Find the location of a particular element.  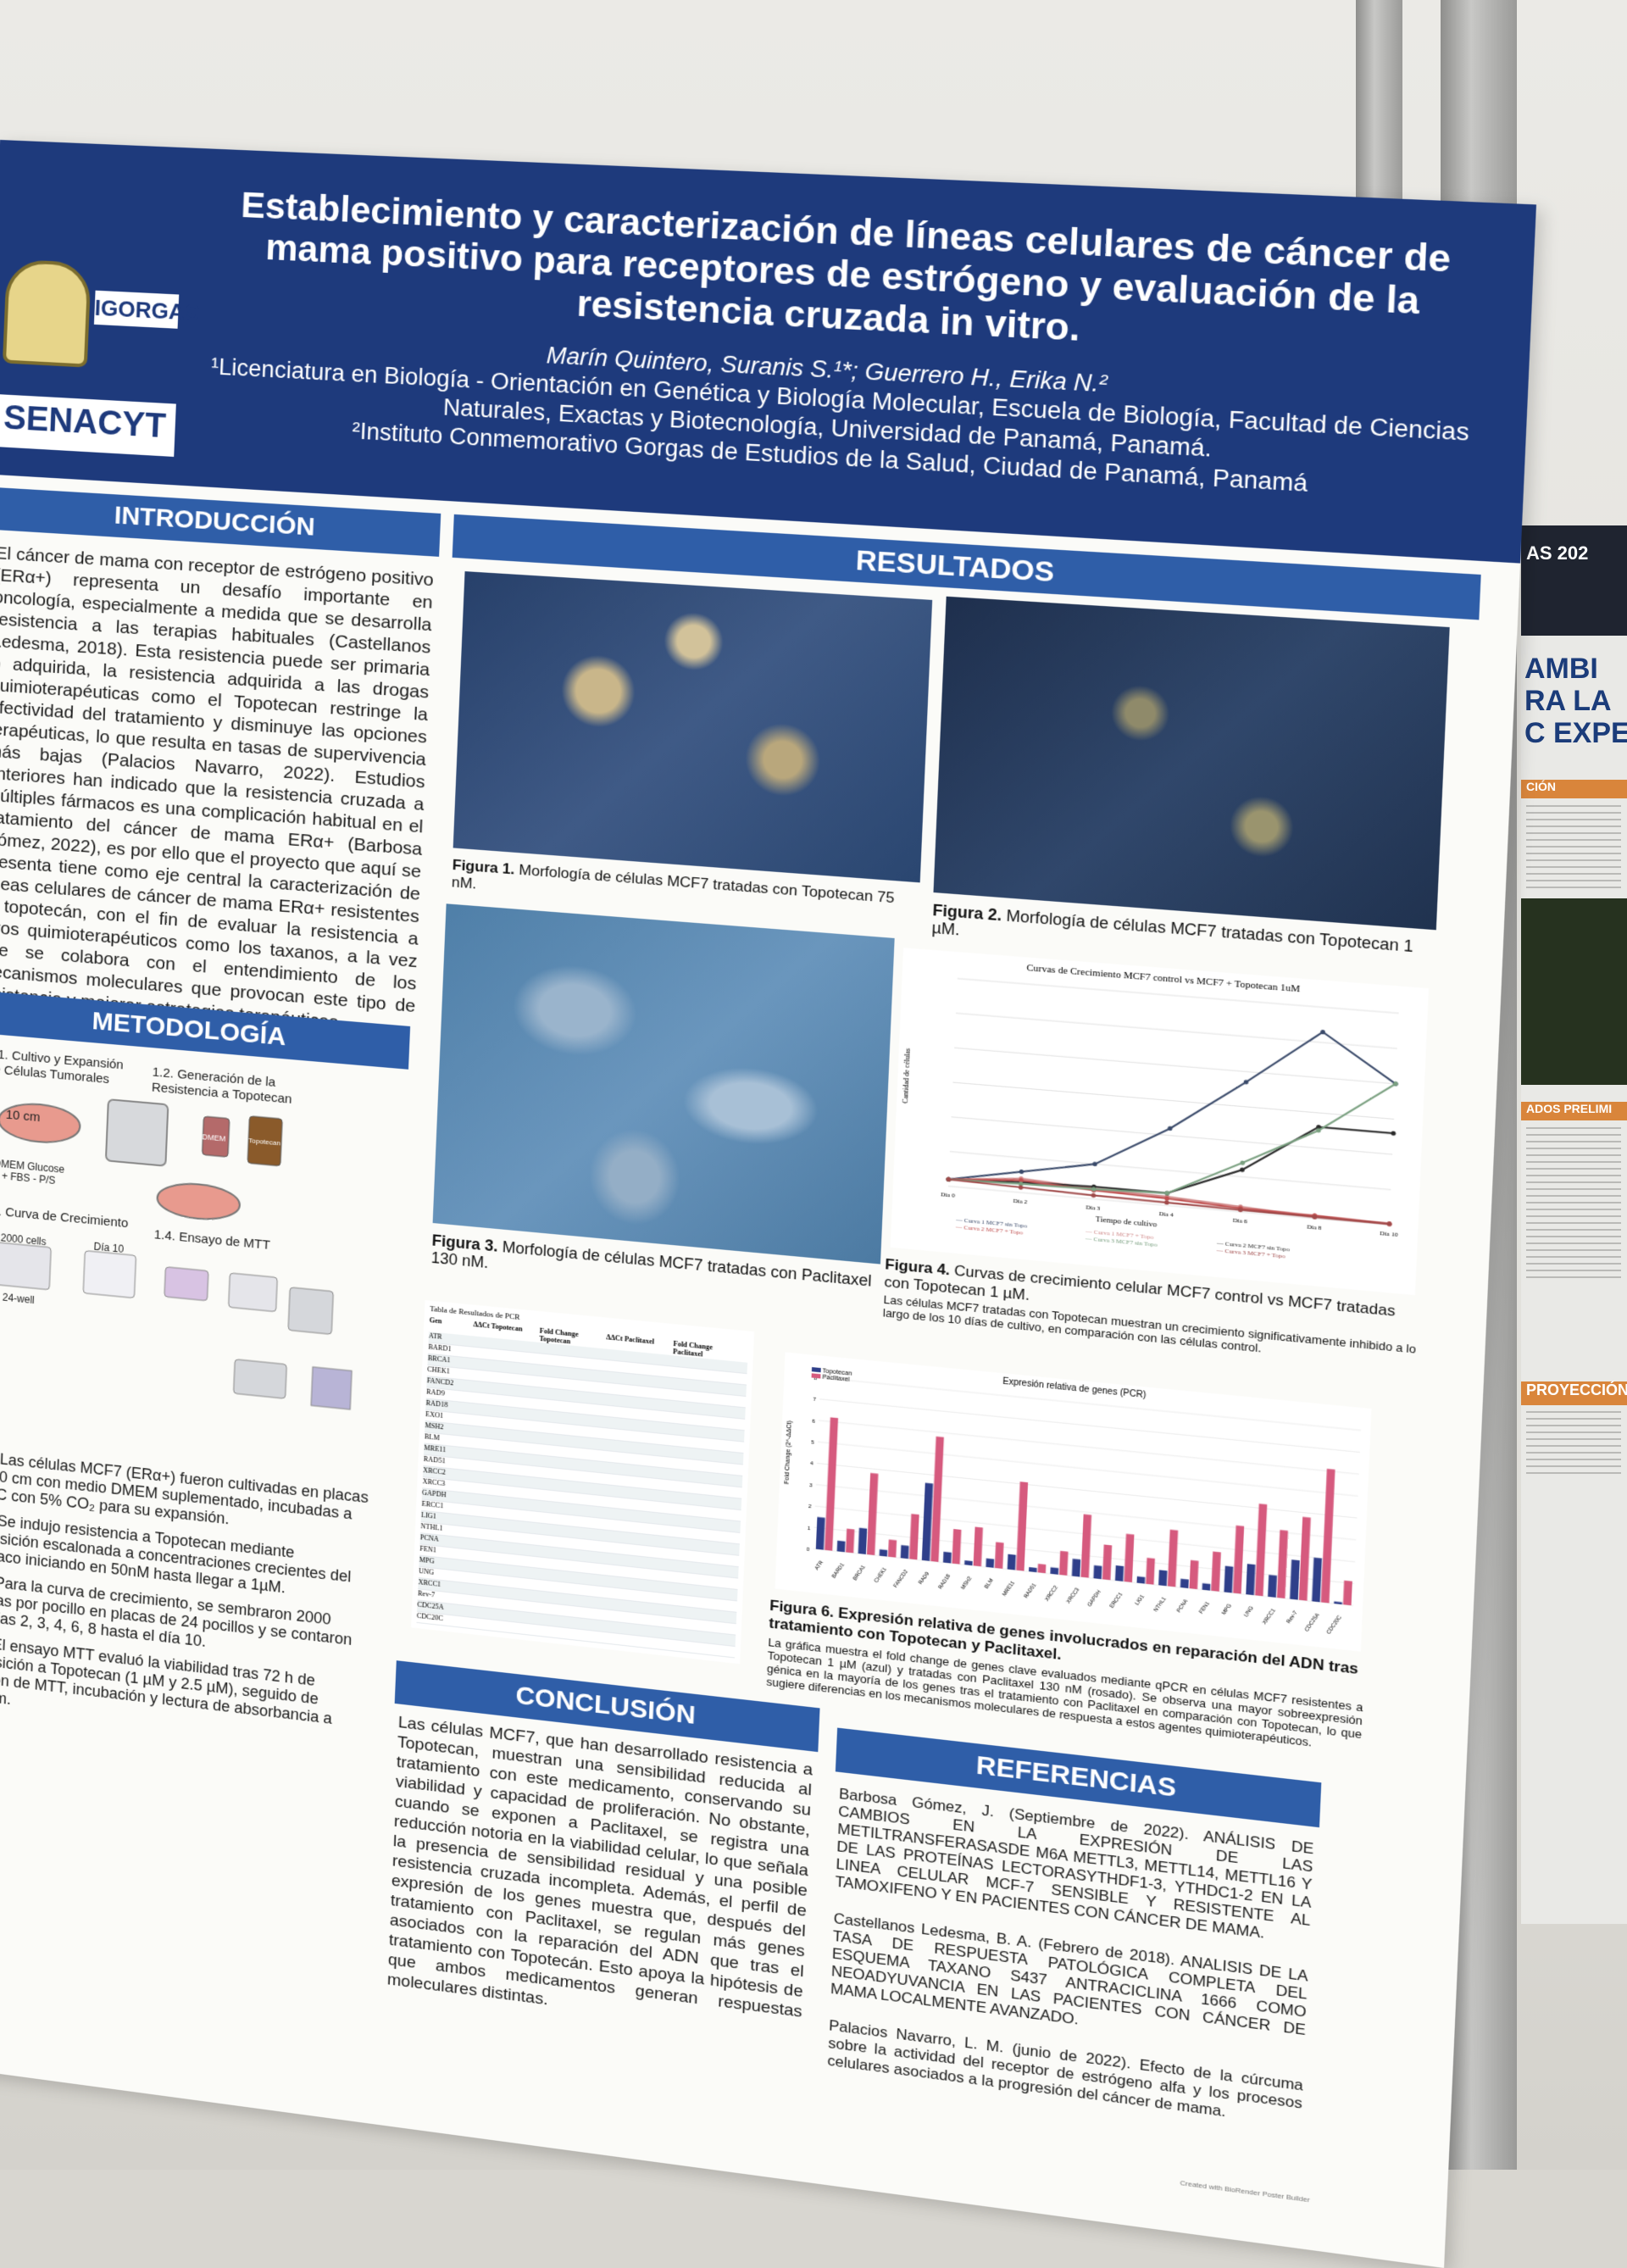

bar-x-tick: LIG1 is located at coordinates (1141, 1600).